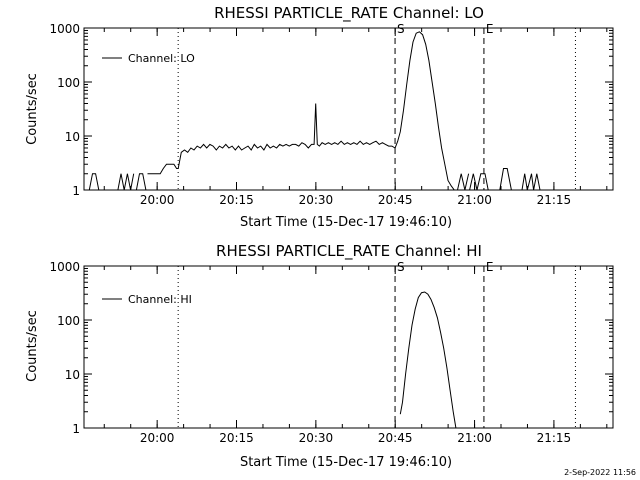 This screenshot has width=640, height=480. I want to click on data-lines, so click(428, 360).